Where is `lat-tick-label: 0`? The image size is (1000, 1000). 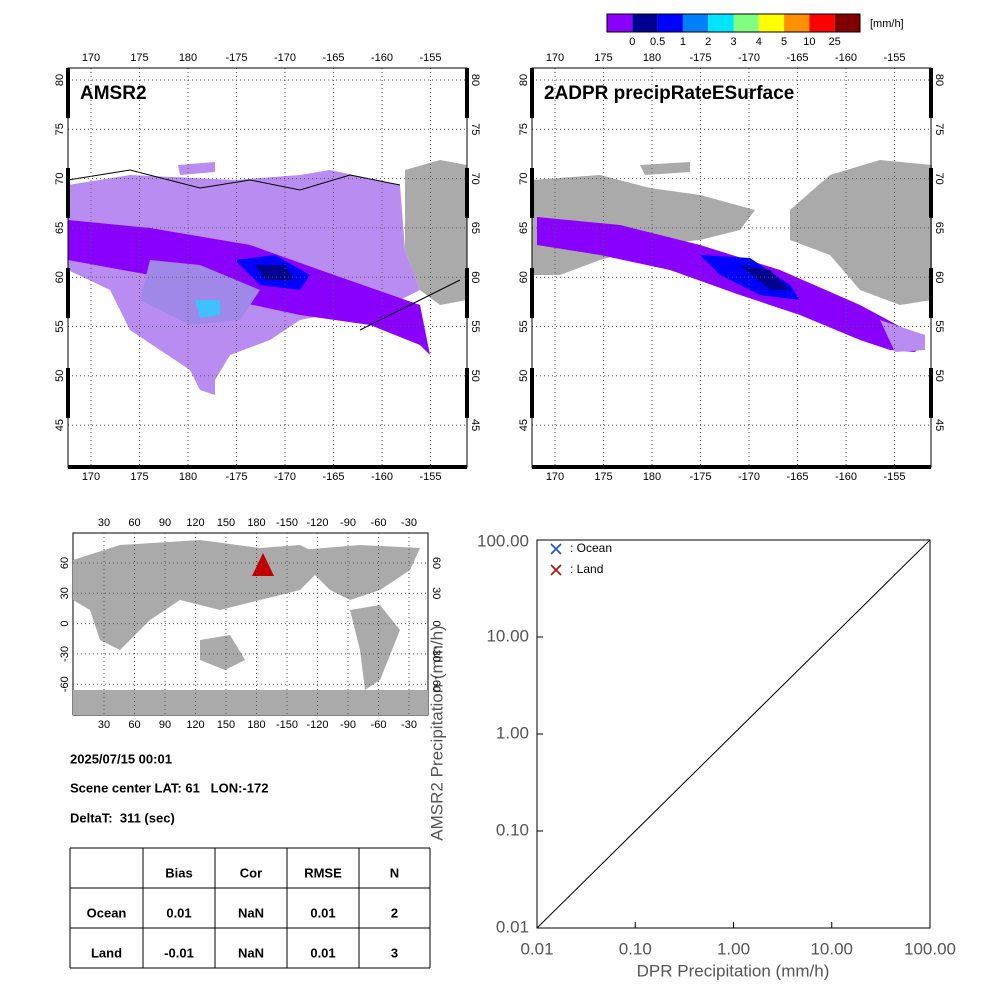 lat-tick-label: 0 is located at coordinates (436, 624).